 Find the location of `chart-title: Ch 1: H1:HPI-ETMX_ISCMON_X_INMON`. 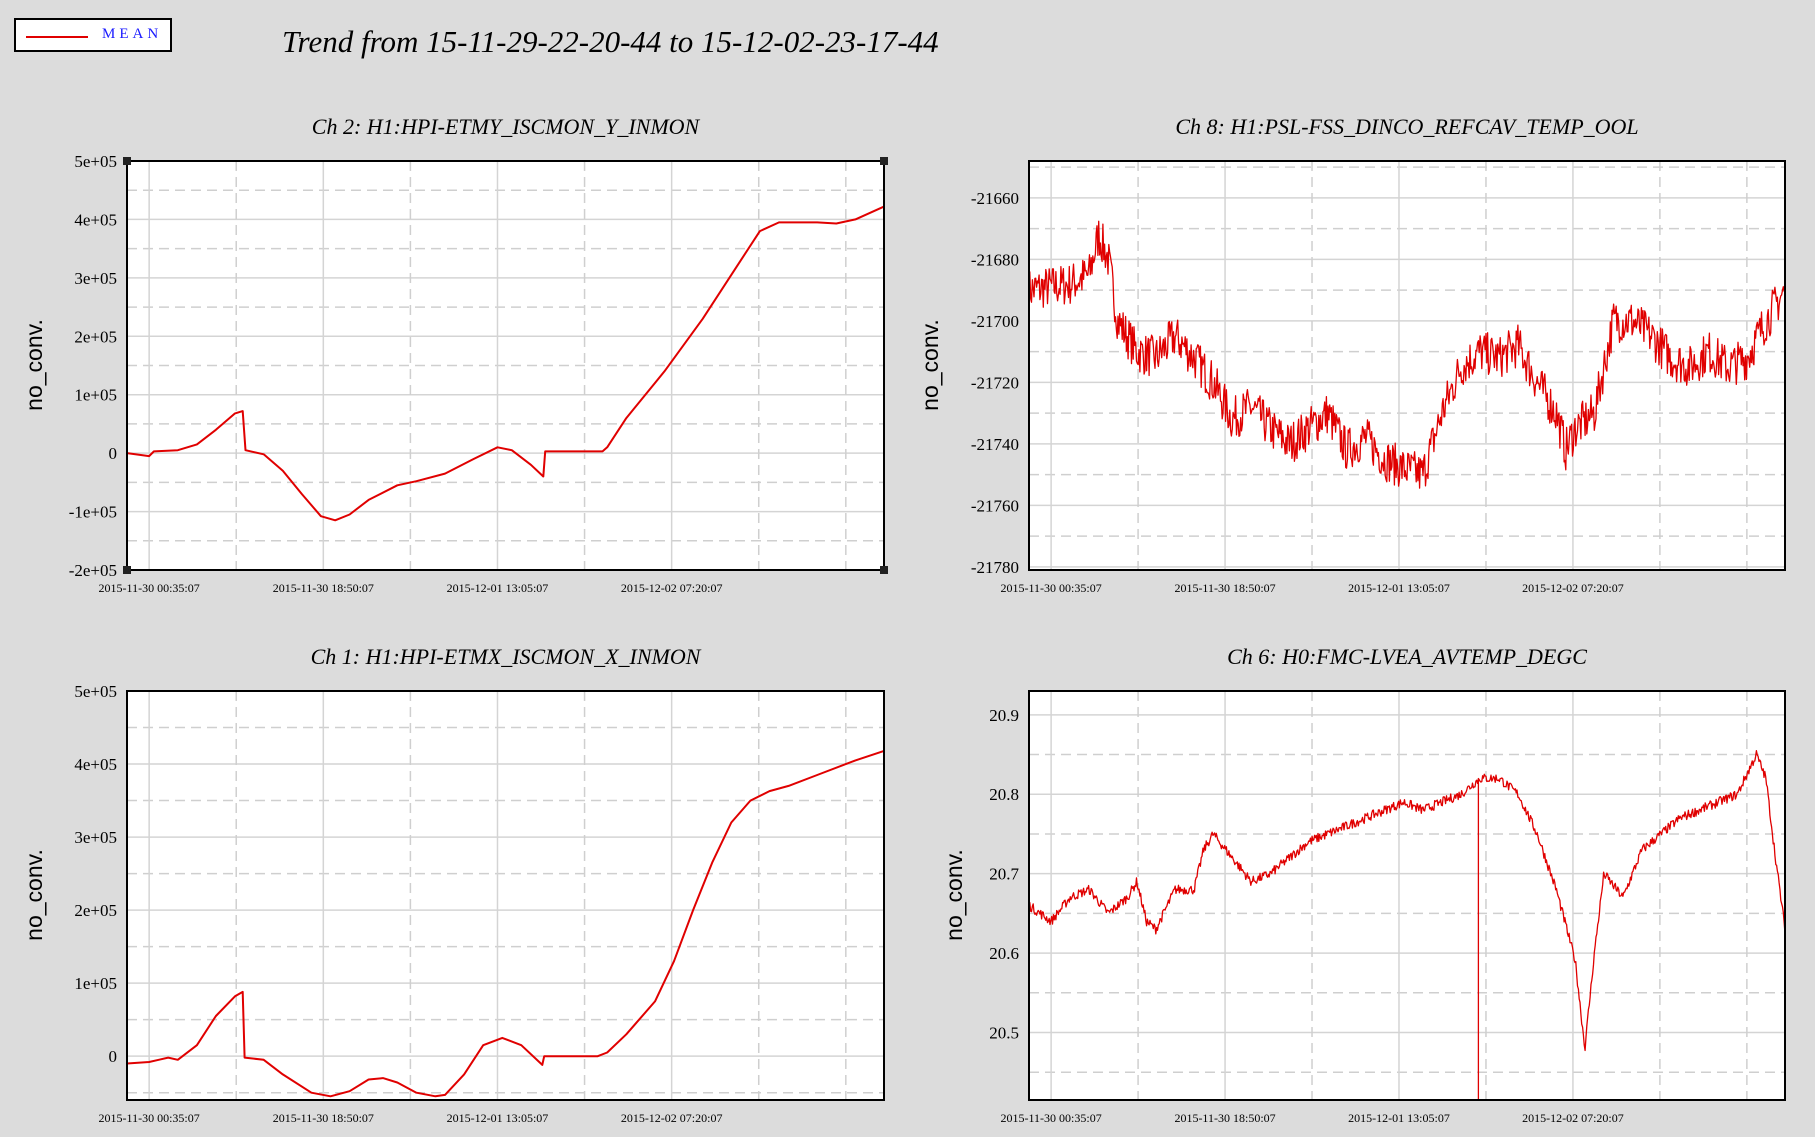

chart-title: Ch 1: H1:HPI-ETMX_ISCMON_X_INMON is located at coordinates (506, 656).